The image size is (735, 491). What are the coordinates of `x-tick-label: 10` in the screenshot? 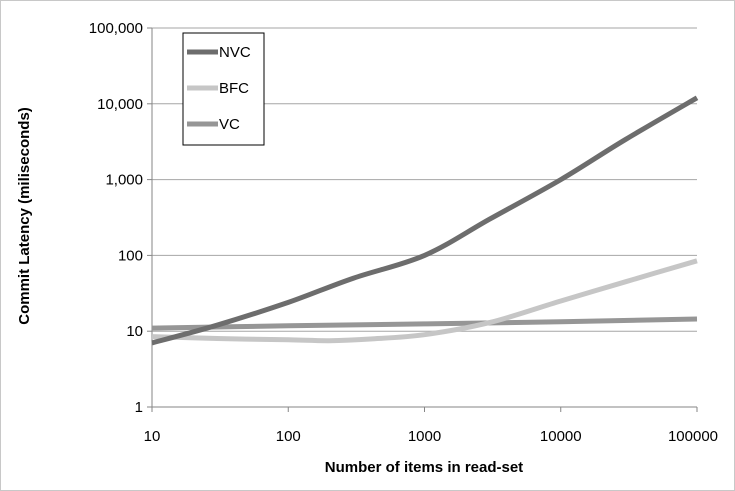 It's located at (152, 436).